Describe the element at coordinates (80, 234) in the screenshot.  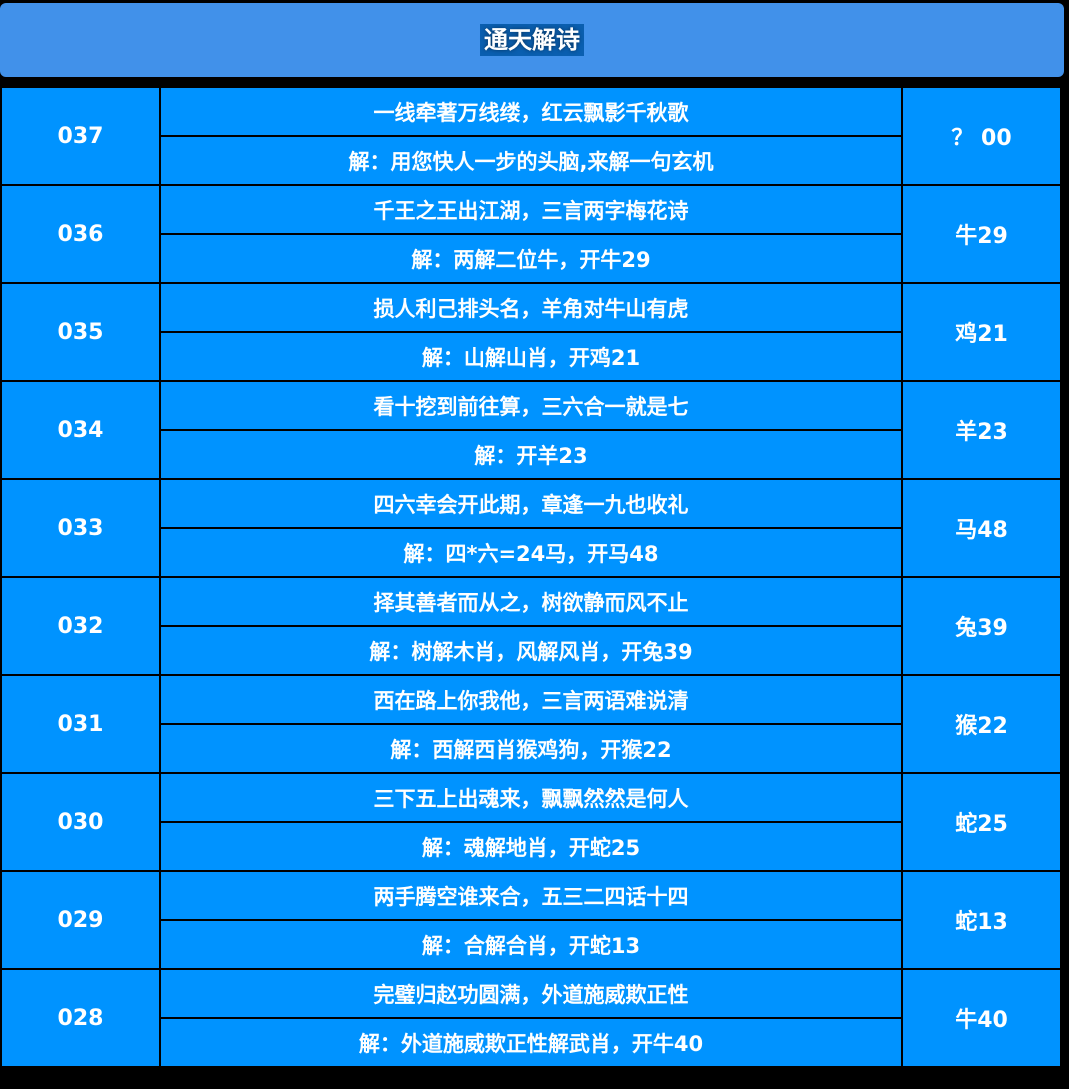
I see `issue-number: 036` at that location.